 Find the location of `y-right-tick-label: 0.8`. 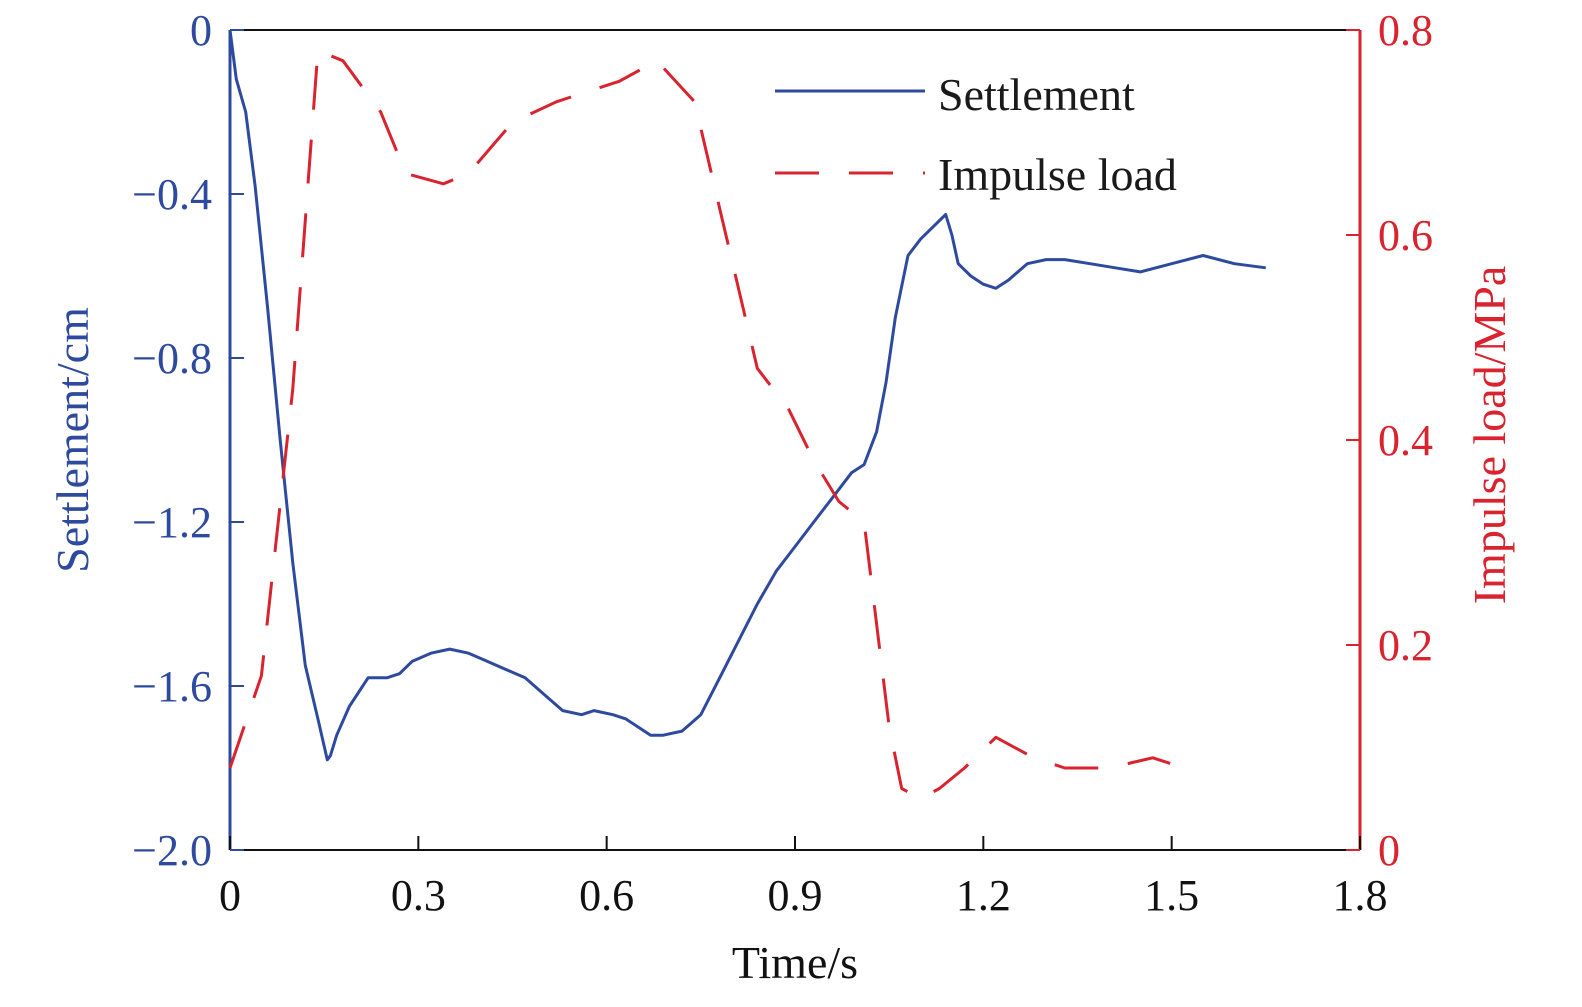

y-right-tick-label: 0.8 is located at coordinates (1405, 30).